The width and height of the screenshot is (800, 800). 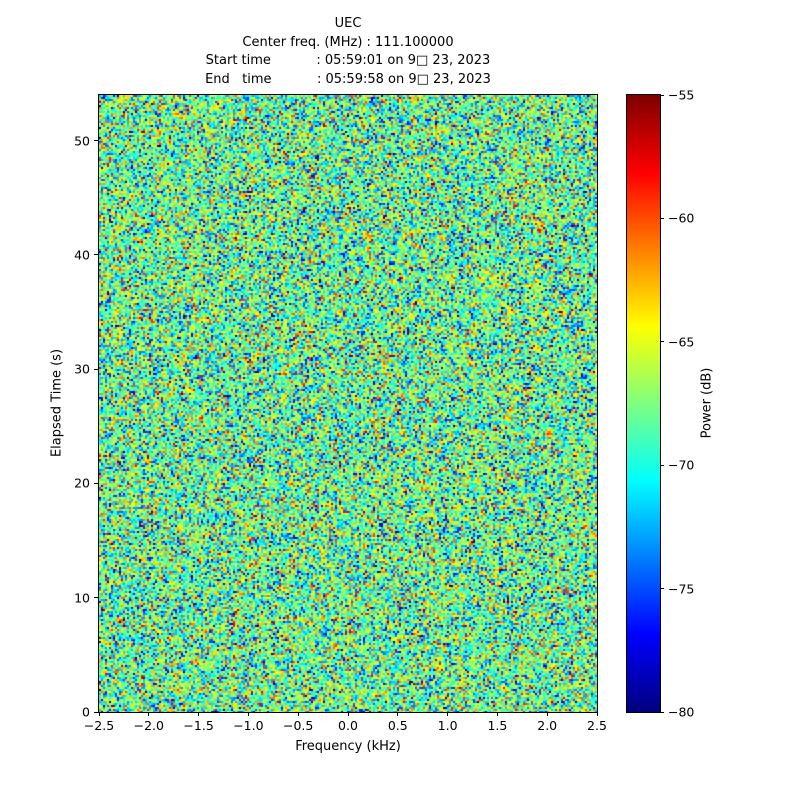 What do you see at coordinates (148, 725) in the screenshot?
I see `x-tick-label: −2.0` at bounding box center [148, 725].